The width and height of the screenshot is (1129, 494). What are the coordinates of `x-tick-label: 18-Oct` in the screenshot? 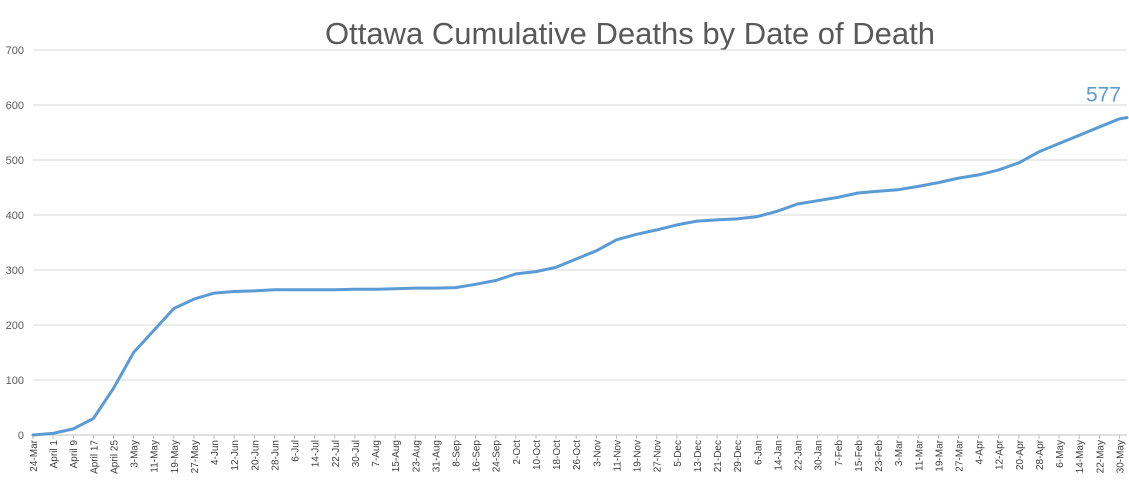 It's located at (557, 455).